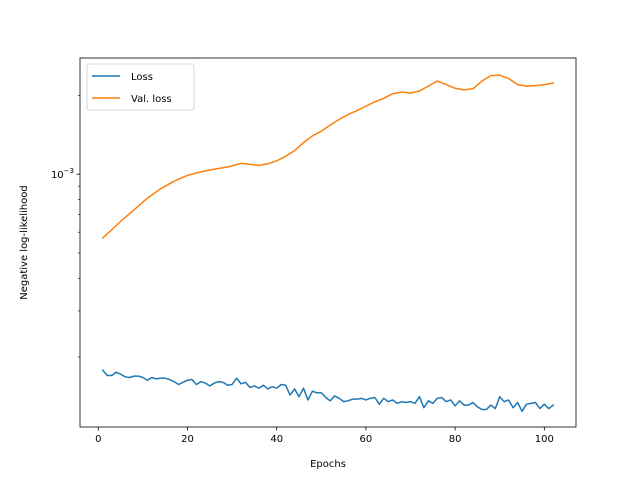 Image resolution: width=640 pixels, height=480 pixels. Describe the element at coordinates (324, 436) in the screenshot. I see `x-axis: 0 20 40 60 80 100` at that location.